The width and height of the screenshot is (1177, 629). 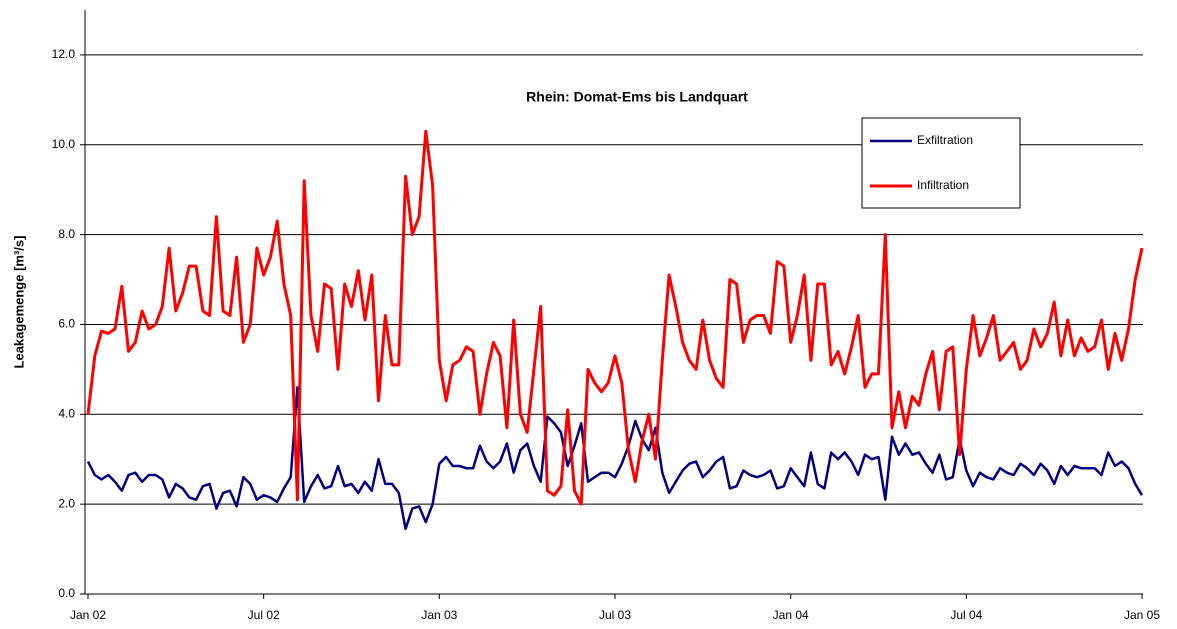 What do you see at coordinates (943, 185) in the screenshot?
I see `legend-label: Infiltration` at bounding box center [943, 185].